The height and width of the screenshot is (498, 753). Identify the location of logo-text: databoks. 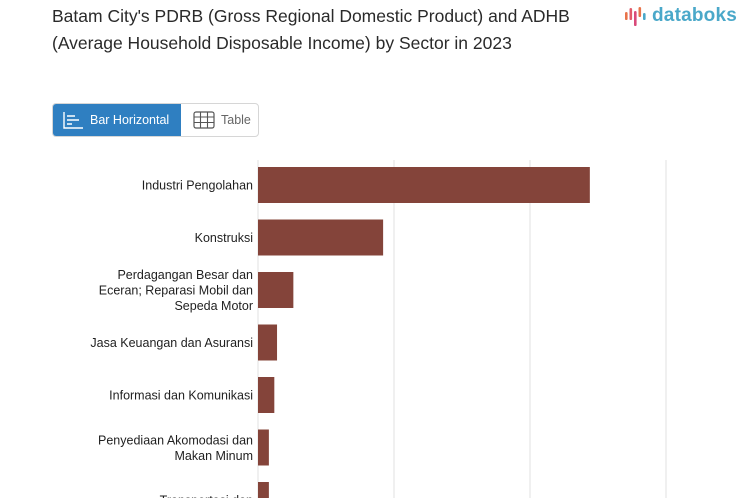
(695, 15).